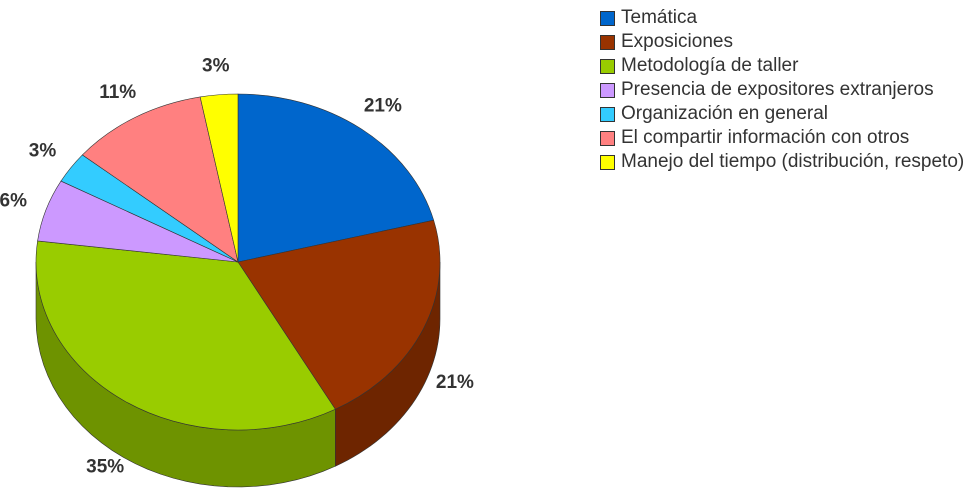 The height and width of the screenshot is (488, 976). What do you see at coordinates (13, 200) in the screenshot?
I see `data-label: 6%` at bounding box center [13, 200].